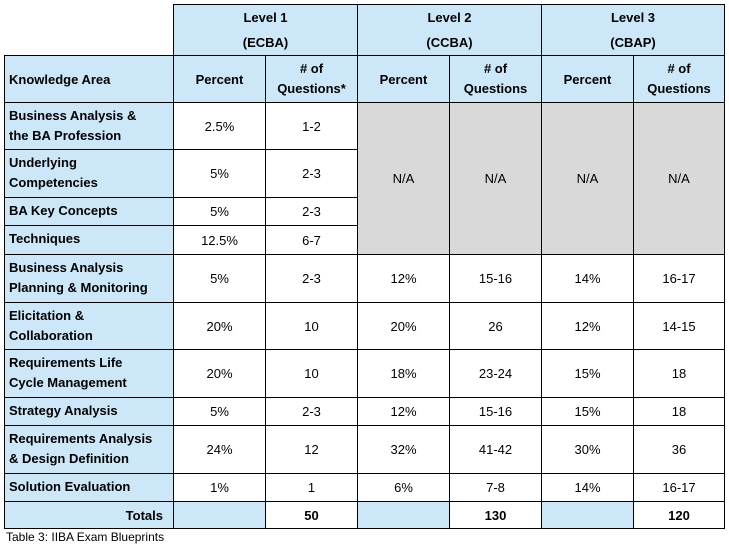  Describe the element at coordinates (311, 487) in the screenshot. I see `l1-questions-cell: 1` at that location.